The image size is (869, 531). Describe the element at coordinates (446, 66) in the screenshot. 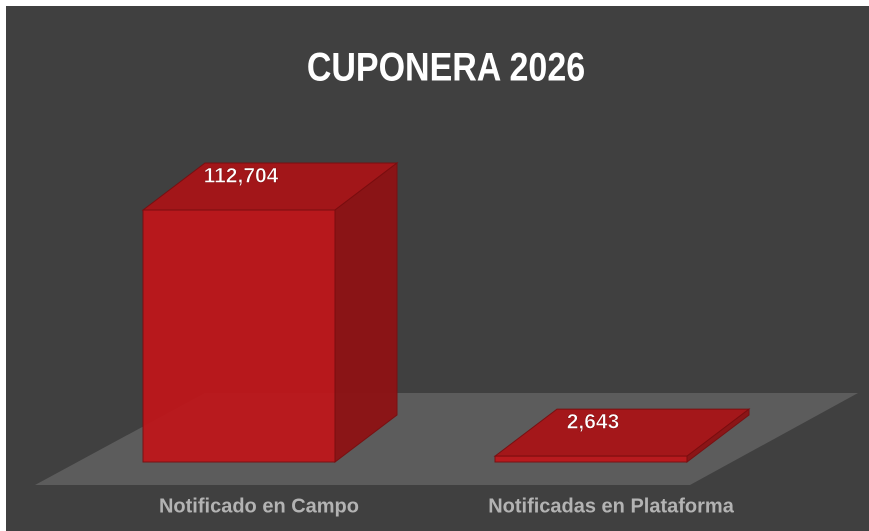

I see `chart-title: CUPONERA 2026` at that location.